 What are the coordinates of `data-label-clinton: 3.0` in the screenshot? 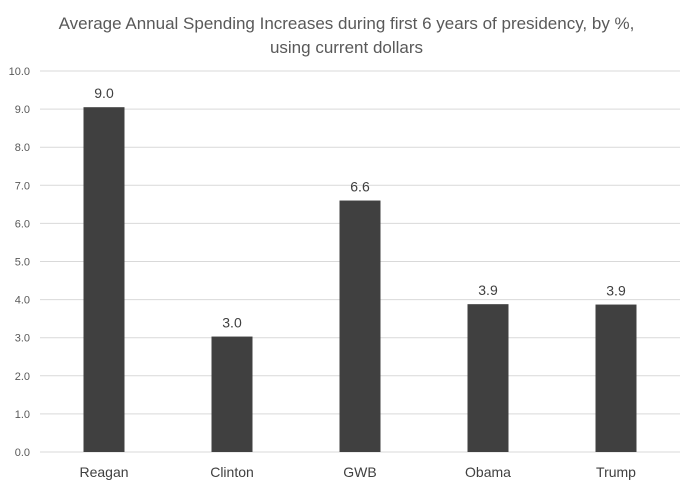 It's located at (232, 323).